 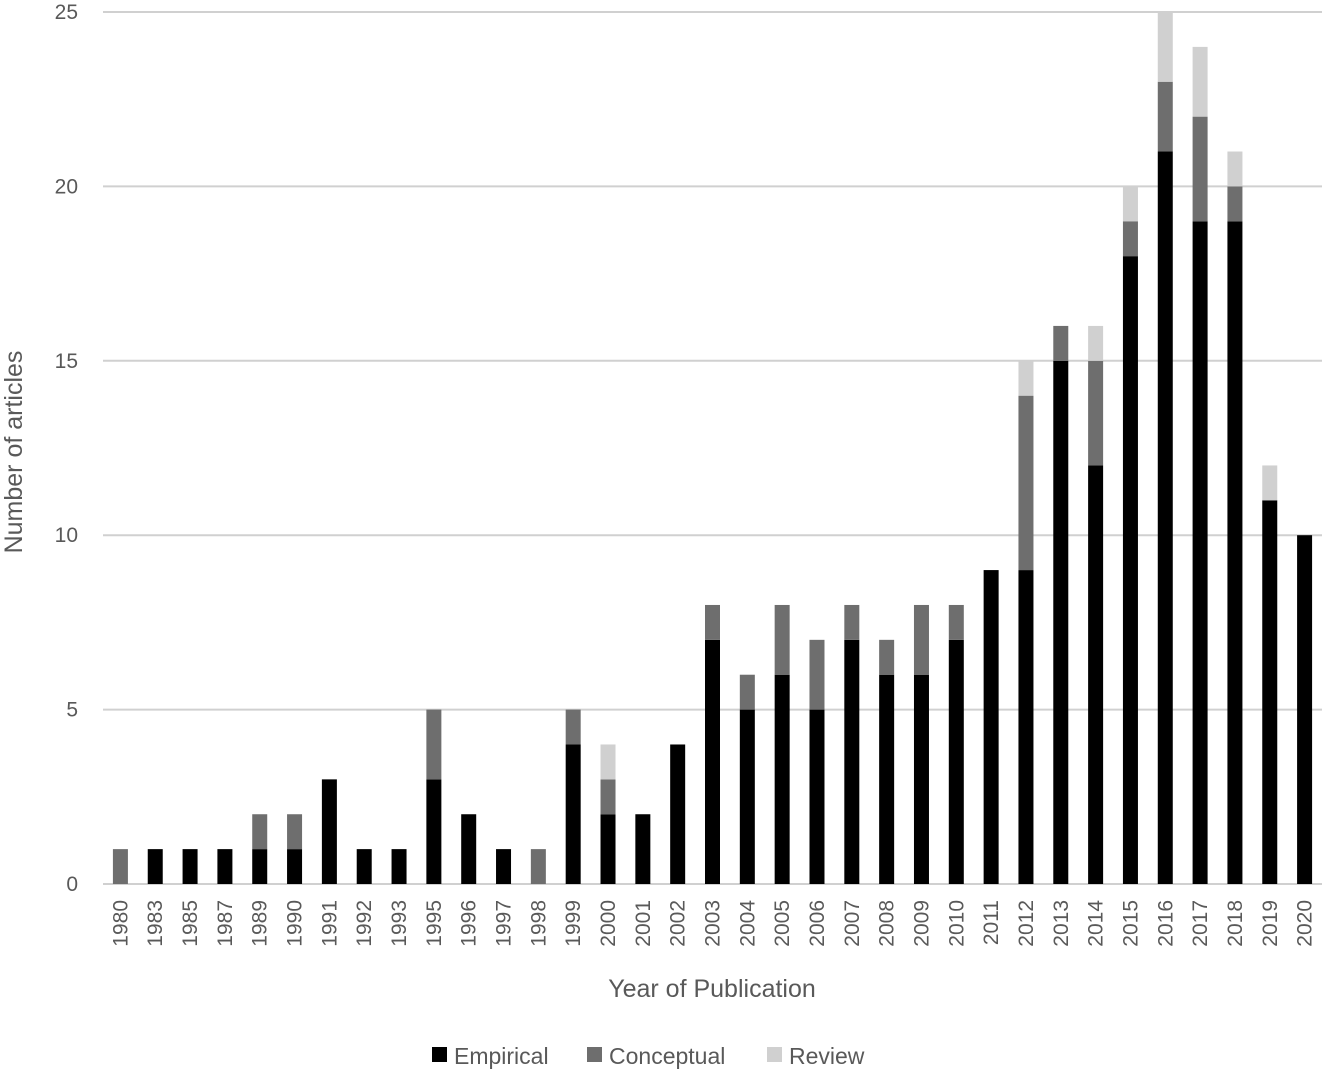 What do you see at coordinates (399, 923) in the screenshot?
I see `x-tick-label: 1993` at bounding box center [399, 923].